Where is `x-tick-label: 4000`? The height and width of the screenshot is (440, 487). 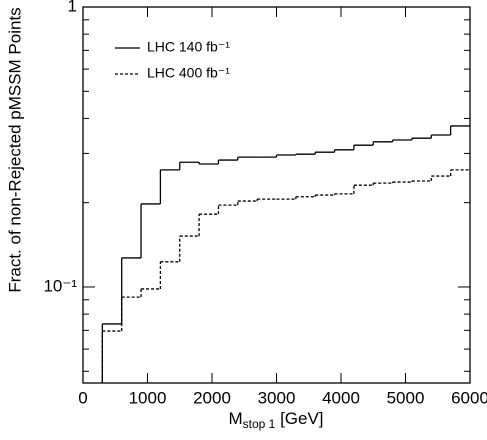
x-tick-label: 4000 is located at coordinates (341, 397).